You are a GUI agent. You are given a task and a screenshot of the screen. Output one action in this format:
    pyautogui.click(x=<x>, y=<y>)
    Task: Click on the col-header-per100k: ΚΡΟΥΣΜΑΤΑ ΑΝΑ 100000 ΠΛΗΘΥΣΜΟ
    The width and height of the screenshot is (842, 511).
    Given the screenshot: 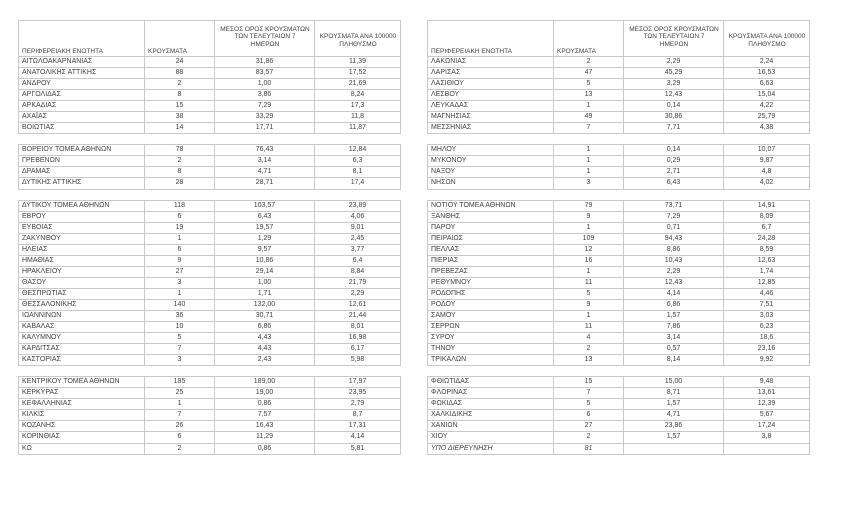 What is the action you would take?
    pyautogui.click(x=357, y=38)
    